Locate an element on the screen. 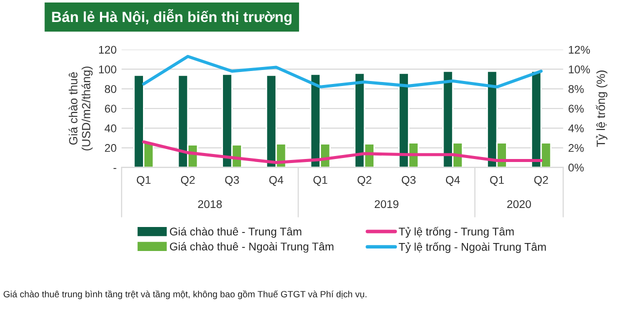  y-tick-label: 20 is located at coordinates (110, 148).